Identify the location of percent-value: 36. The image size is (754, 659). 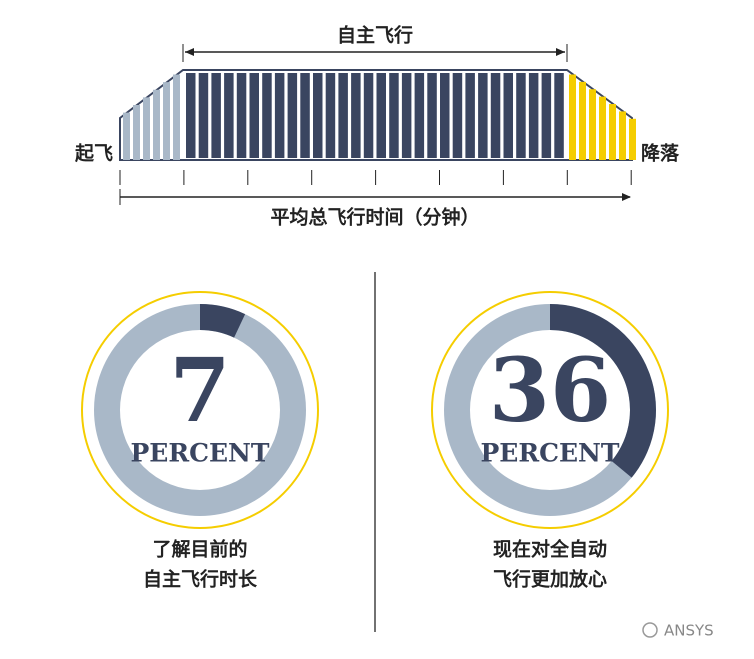
(550, 390).